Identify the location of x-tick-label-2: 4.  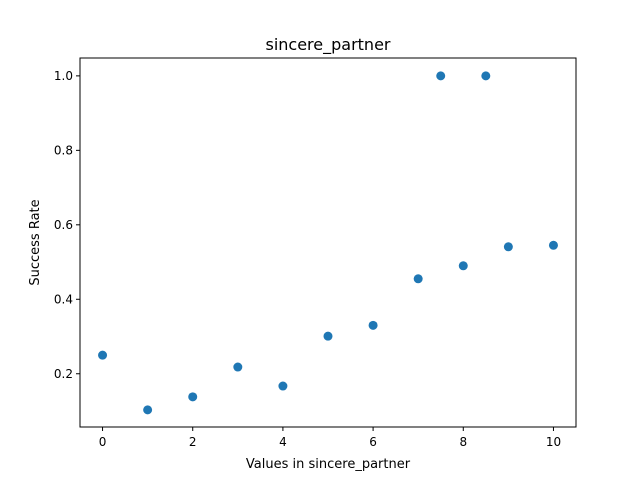
(283, 442).